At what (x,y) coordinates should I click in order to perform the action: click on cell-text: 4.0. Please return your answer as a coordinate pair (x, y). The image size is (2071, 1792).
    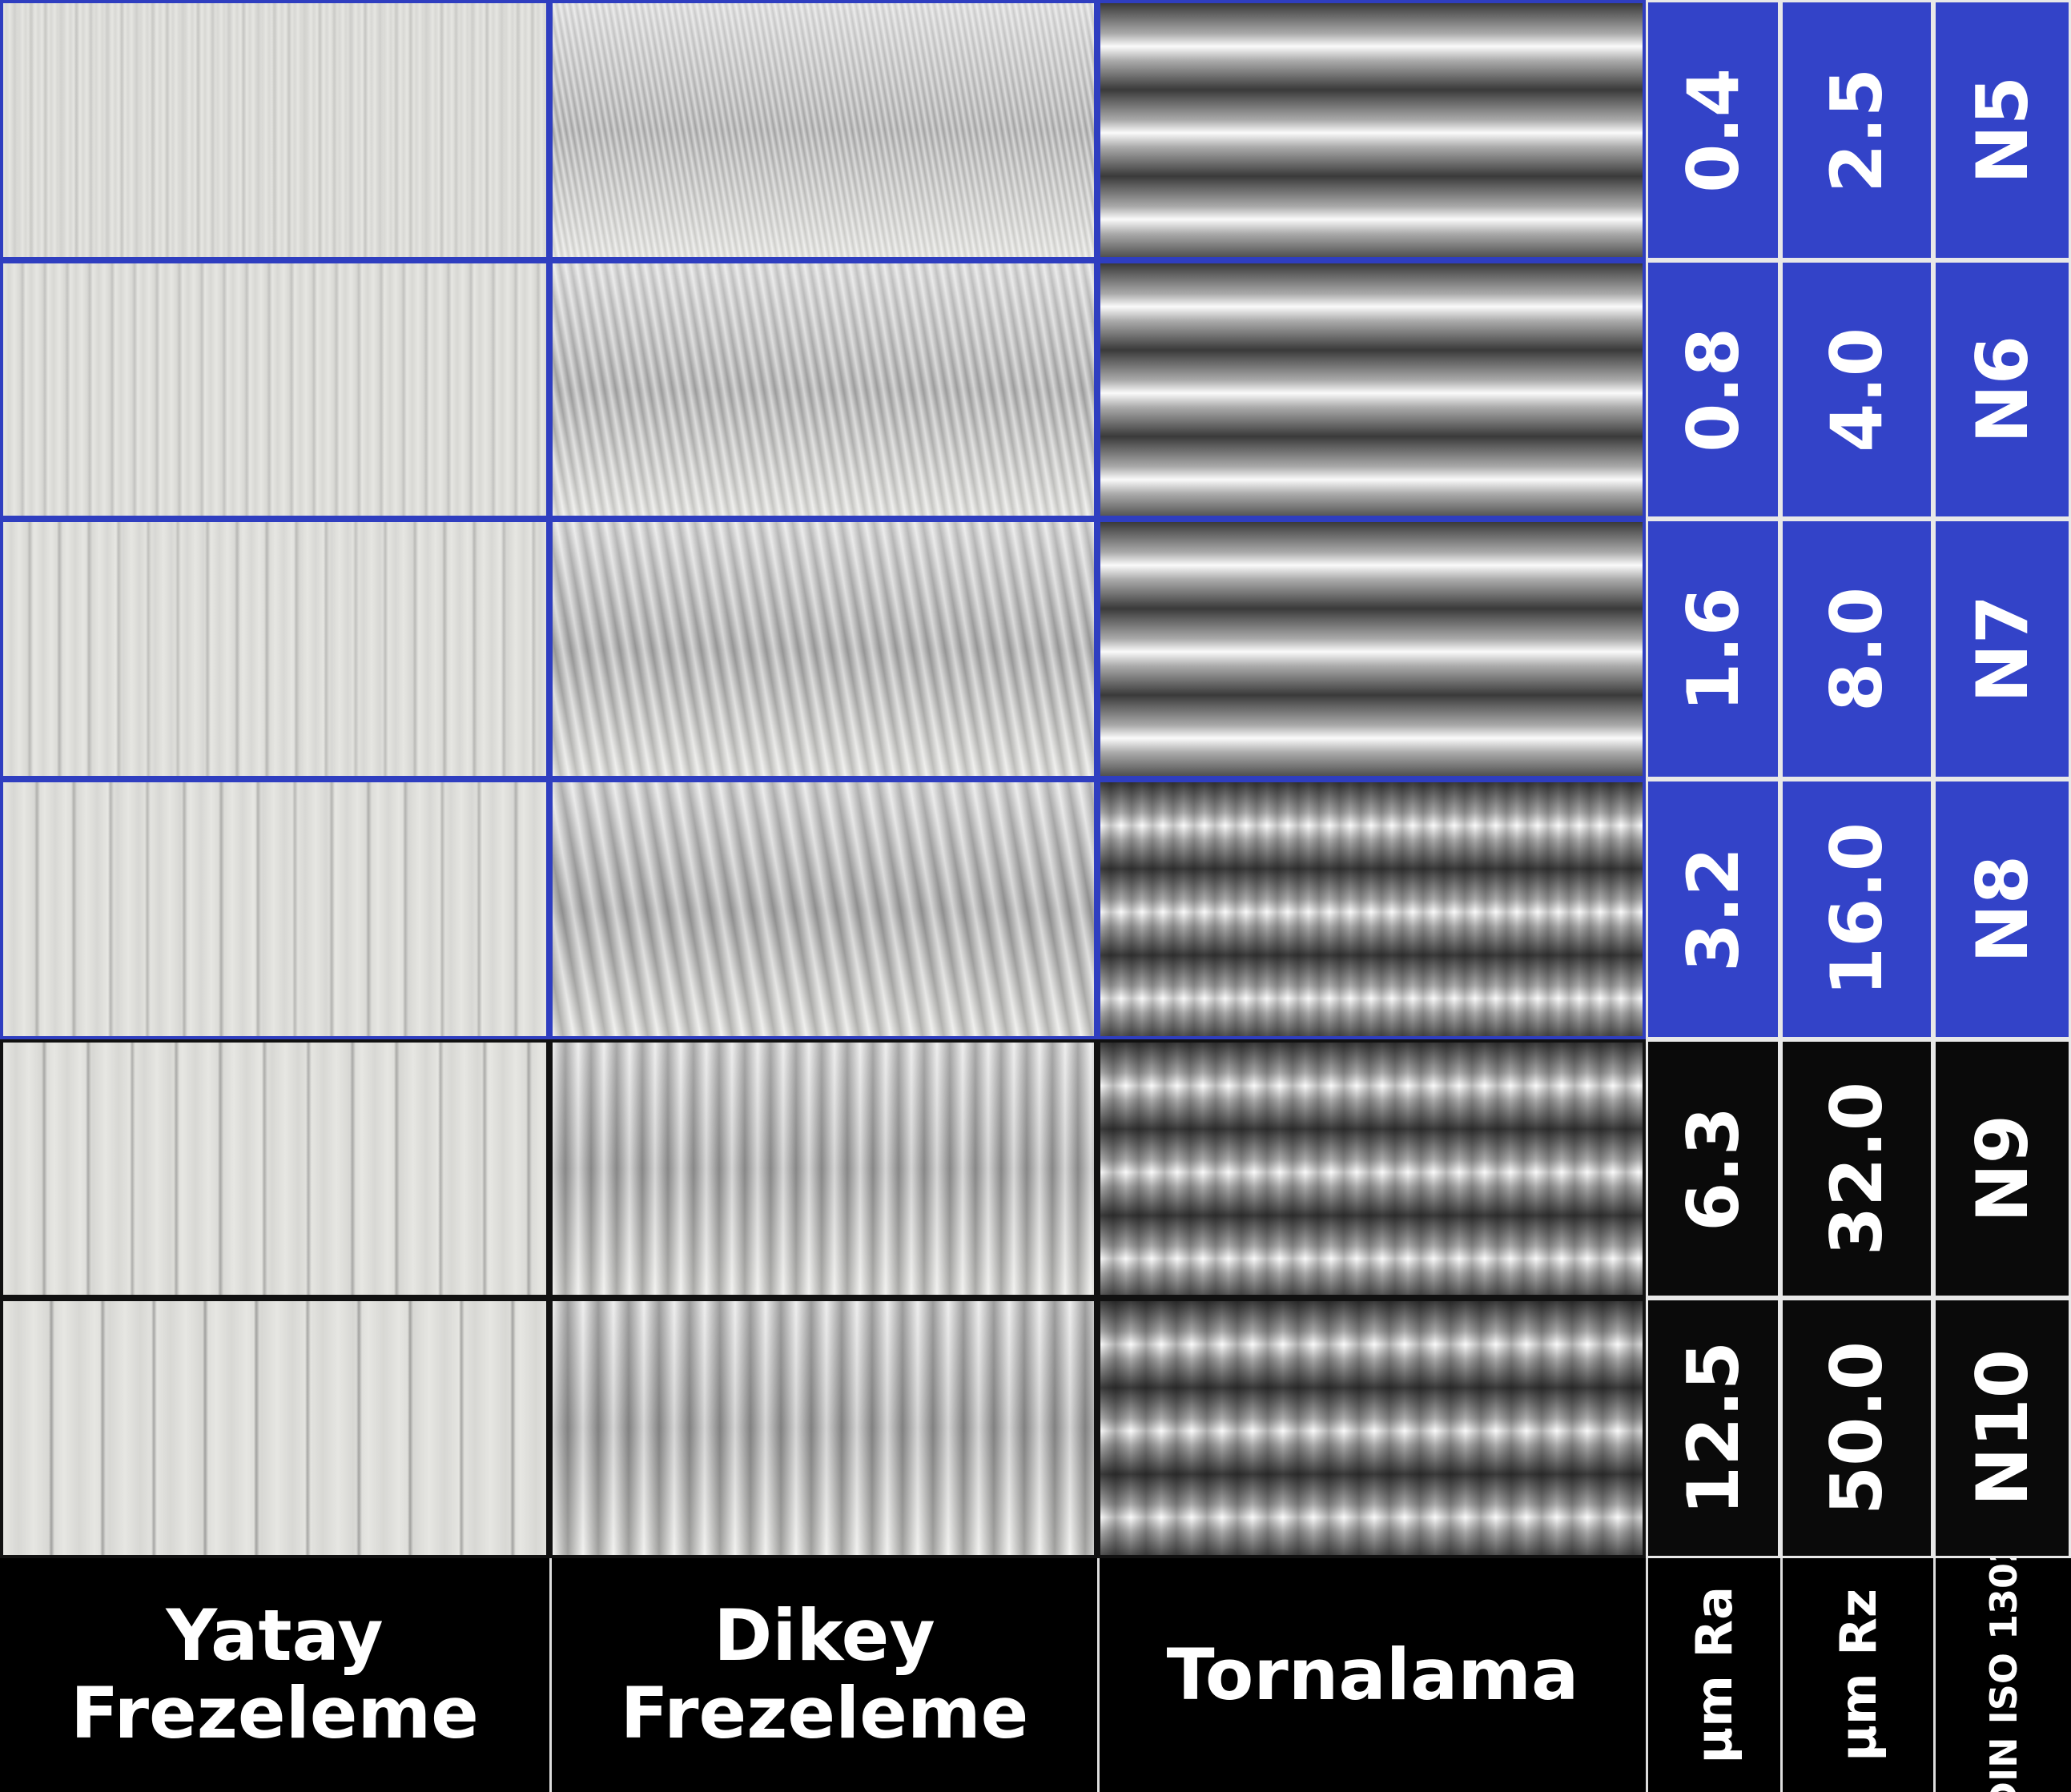
    Looking at the image, I should click on (1857, 390).